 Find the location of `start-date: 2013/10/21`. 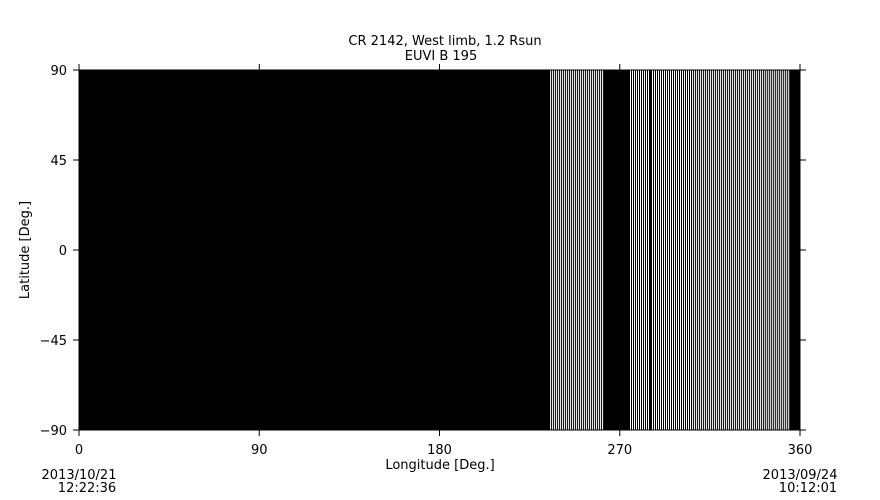

start-date: 2013/10/21 is located at coordinates (79, 475).